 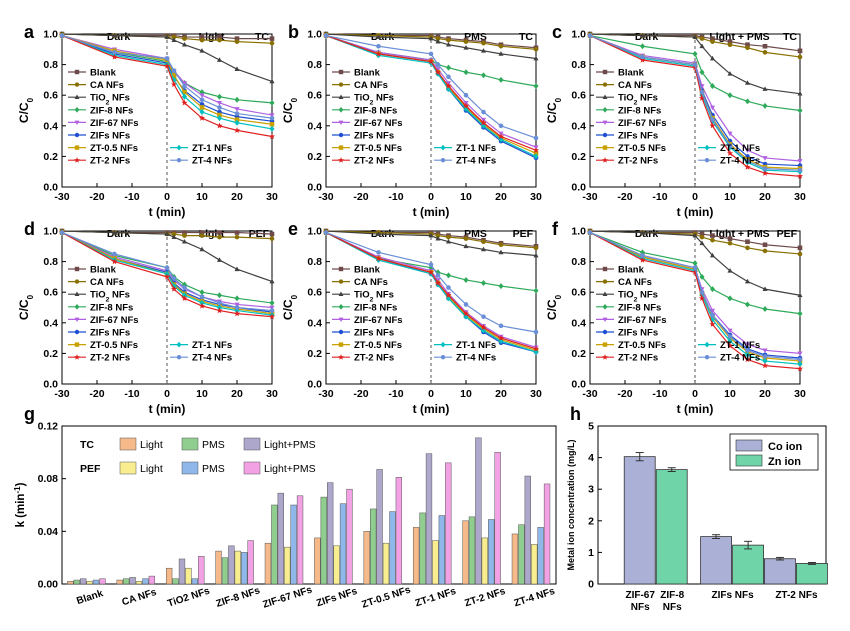 What do you see at coordinates (436, 598) in the screenshot?
I see `category-label: ZT-1 NFs` at bounding box center [436, 598].